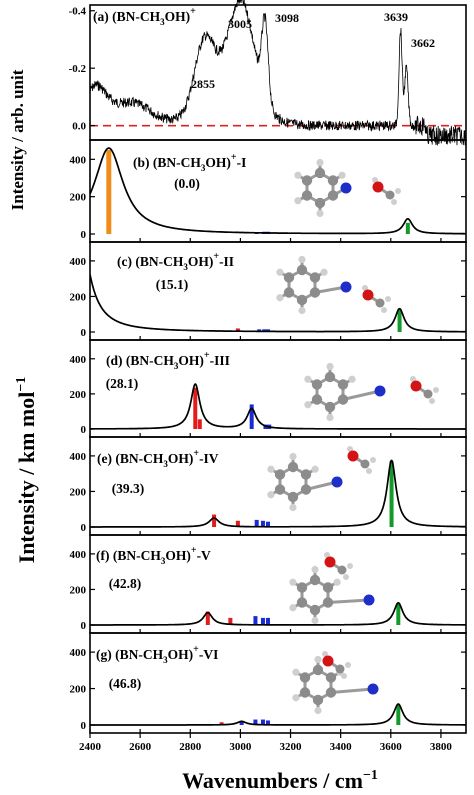  Describe the element at coordinates (396, 17) in the screenshot. I see `peak-label: 3639` at that location.